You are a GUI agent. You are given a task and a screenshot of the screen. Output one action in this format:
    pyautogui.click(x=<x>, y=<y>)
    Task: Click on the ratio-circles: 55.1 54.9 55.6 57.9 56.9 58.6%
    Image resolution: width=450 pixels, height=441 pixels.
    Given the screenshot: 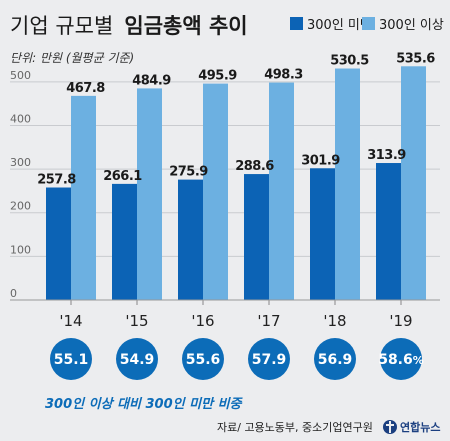 What is the action you would take?
    pyautogui.click(x=237, y=359)
    